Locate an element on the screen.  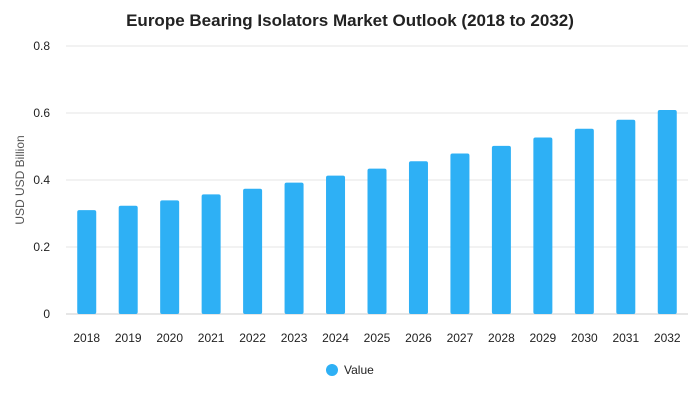
bar-2026 is located at coordinates (418, 237).